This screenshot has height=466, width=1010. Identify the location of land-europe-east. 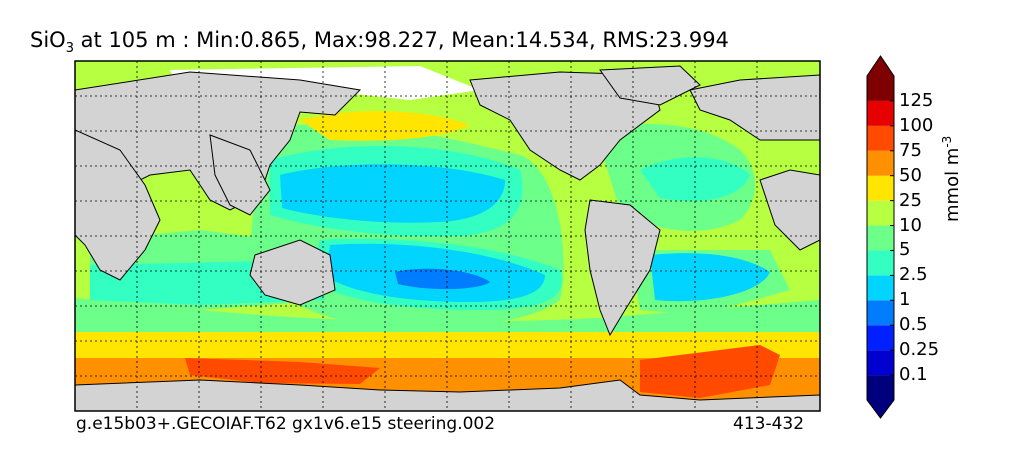
(754, 107).